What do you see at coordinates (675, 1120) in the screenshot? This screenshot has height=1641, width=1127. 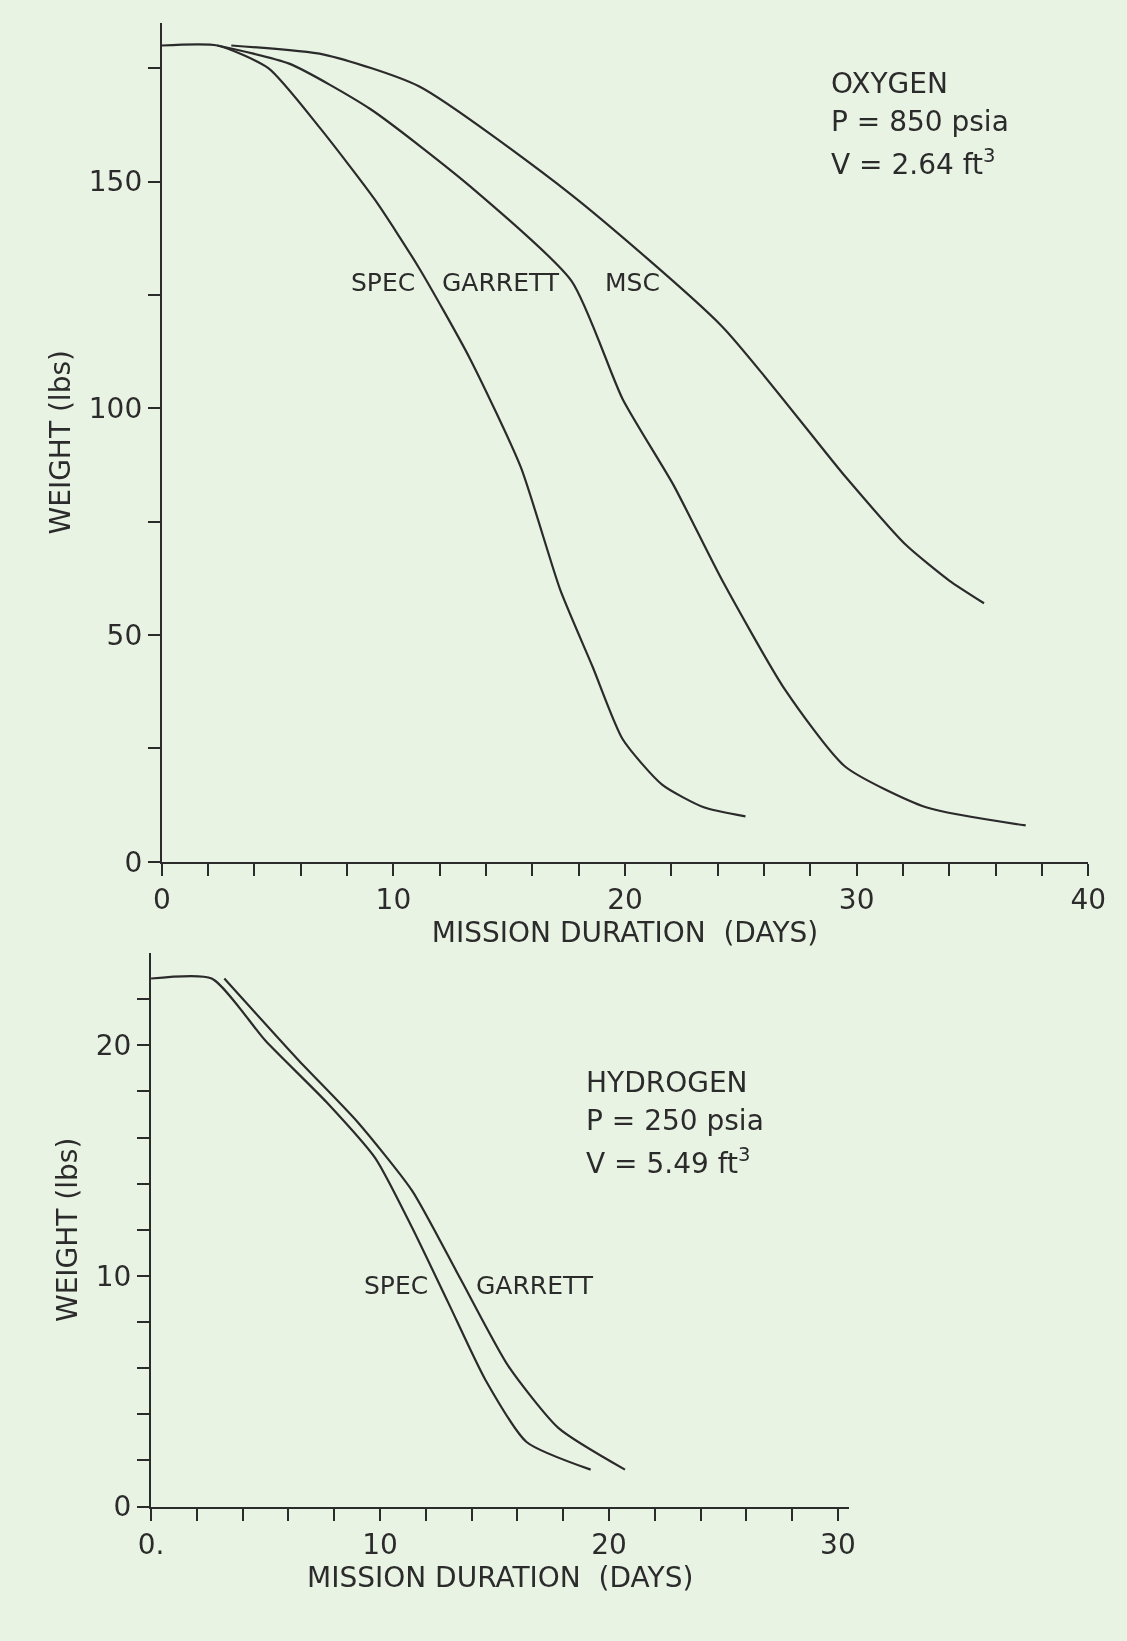 I see `annotation: P = 250 psia` at bounding box center [675, 1120].